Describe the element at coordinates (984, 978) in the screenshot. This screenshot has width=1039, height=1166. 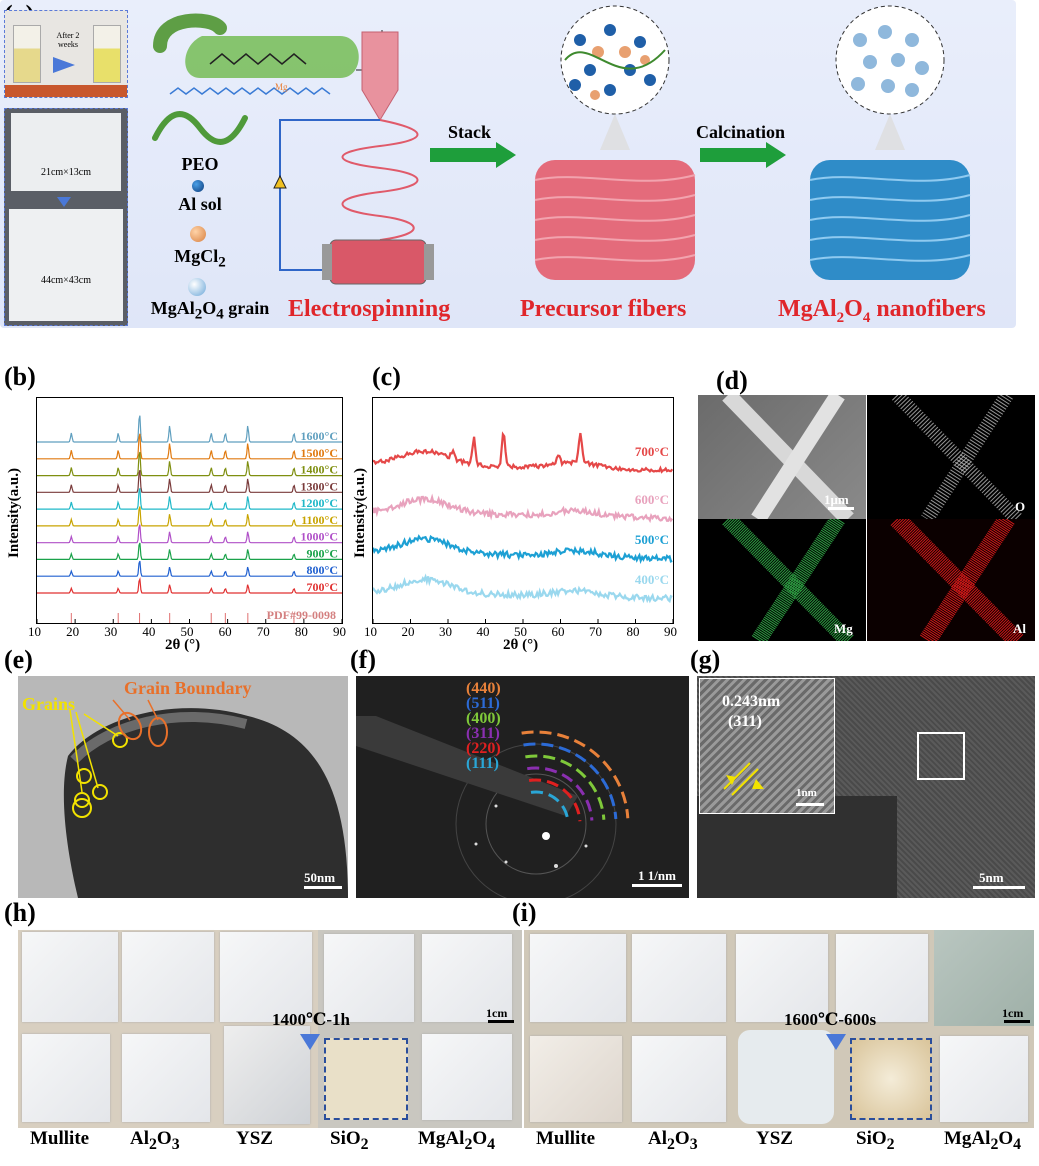
I see `sheet-mgal2o4-before` at that location.